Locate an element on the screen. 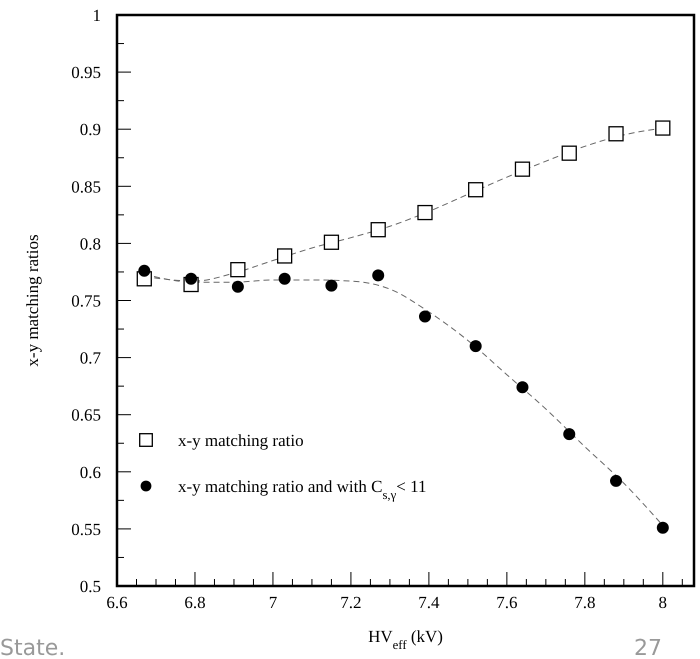  y-tick-label: 0.55 is located at coordinates (86, 529).